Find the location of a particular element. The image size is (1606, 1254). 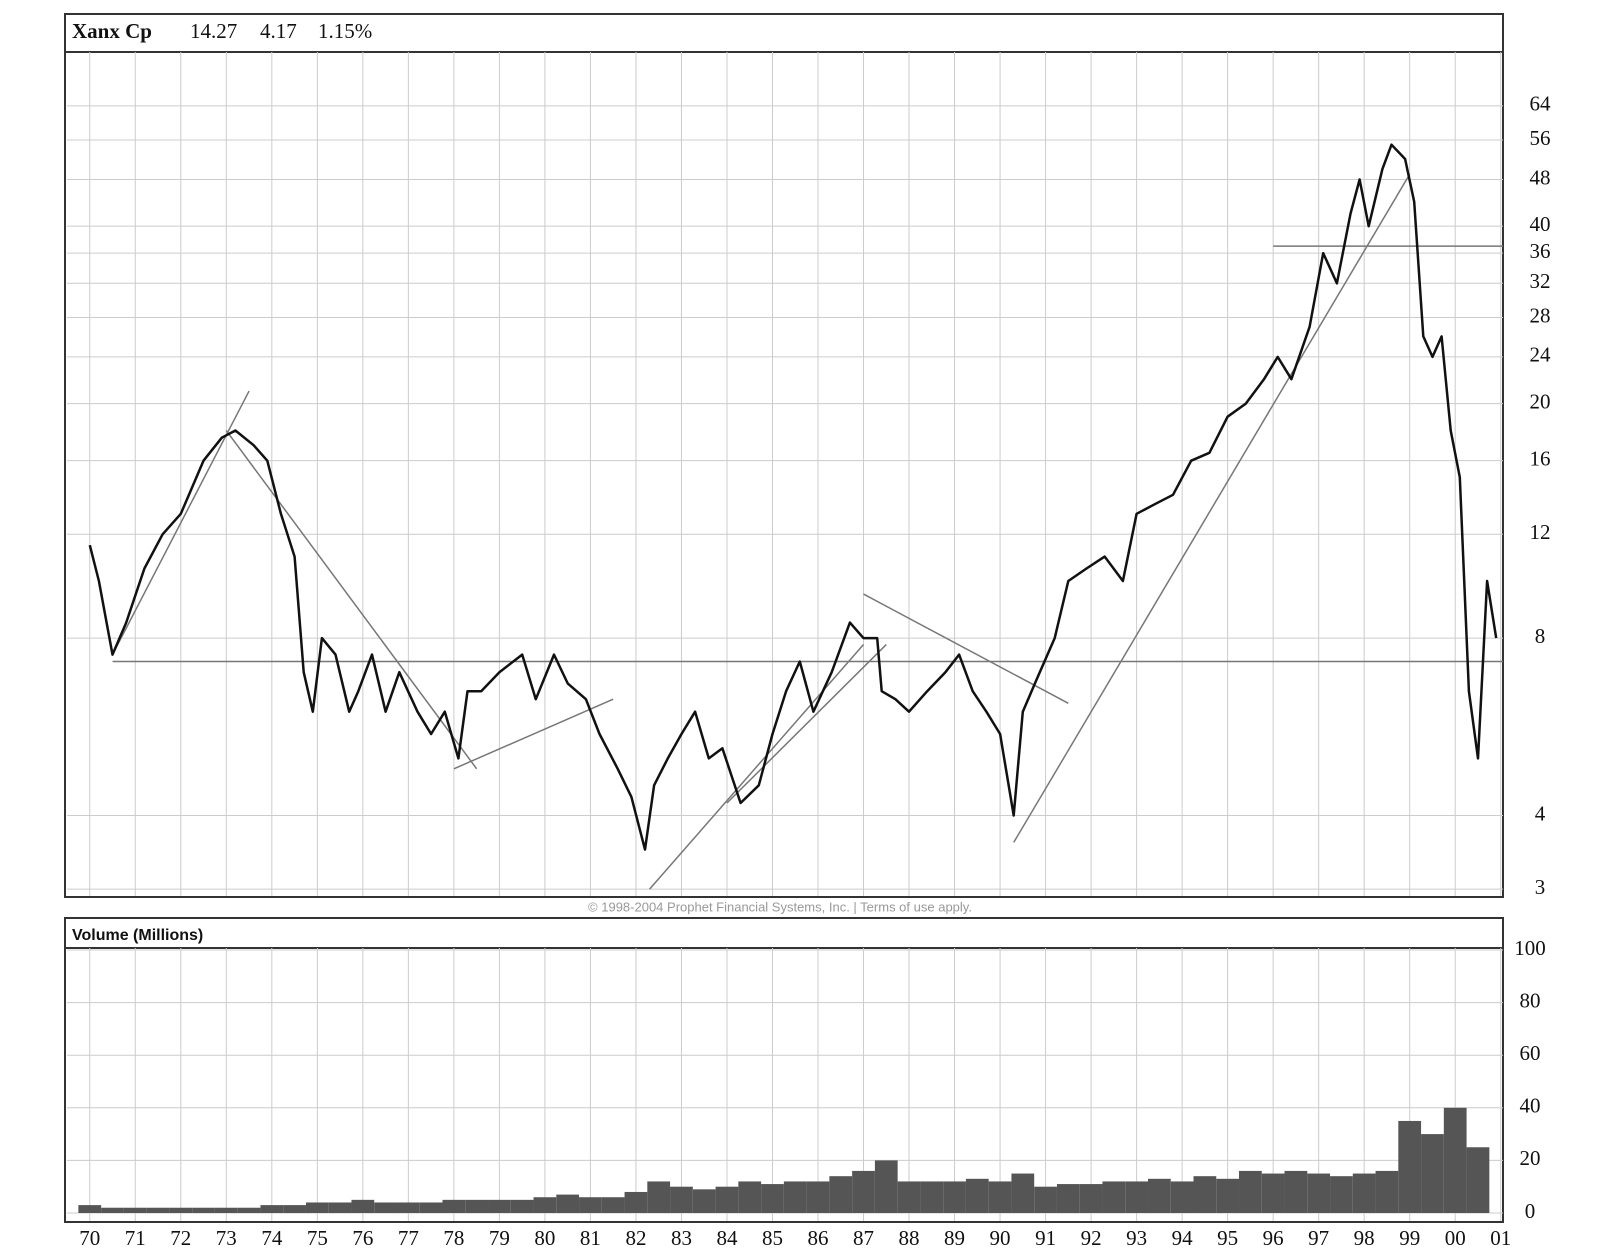

x-tick-label: 01 is located at coordinates (1500, 1238).